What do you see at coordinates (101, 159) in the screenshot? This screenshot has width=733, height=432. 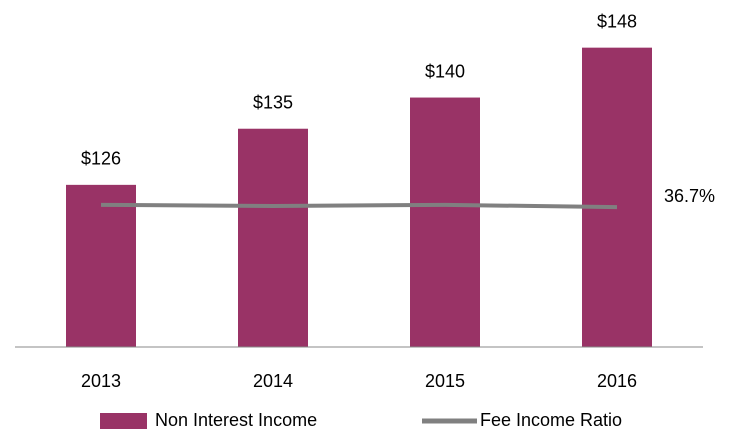 I see `data-label: $126` at bounding box center [101, 159].